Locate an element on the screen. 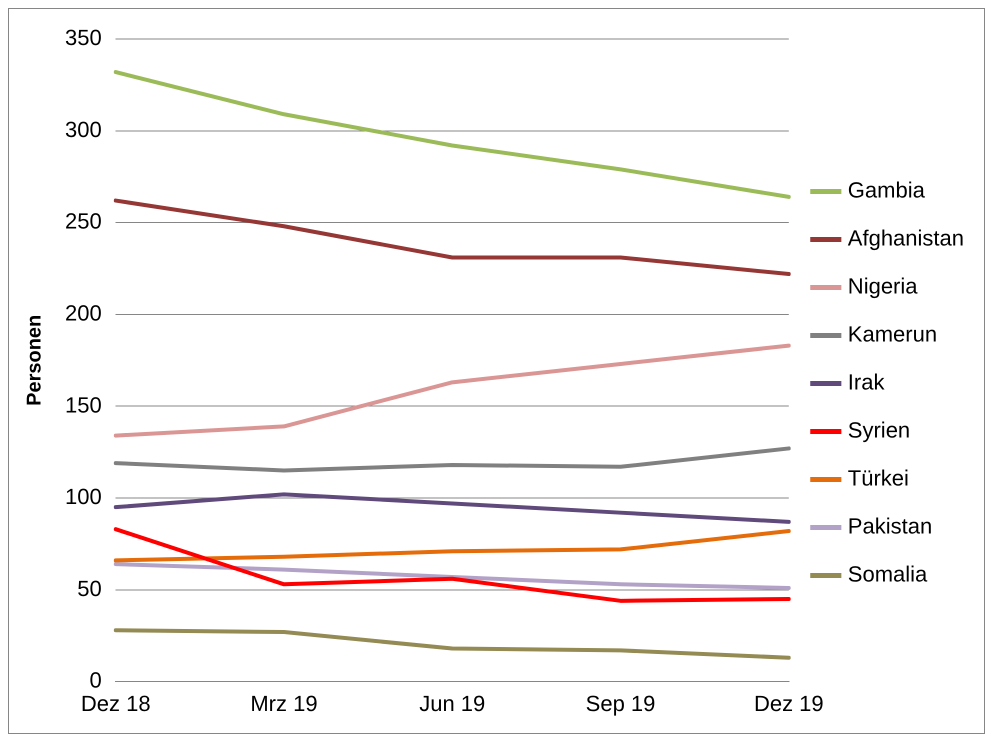 The height and width of the screenshot is (742, 993). legend-label: Syrien is located at coordinates (879, 430).